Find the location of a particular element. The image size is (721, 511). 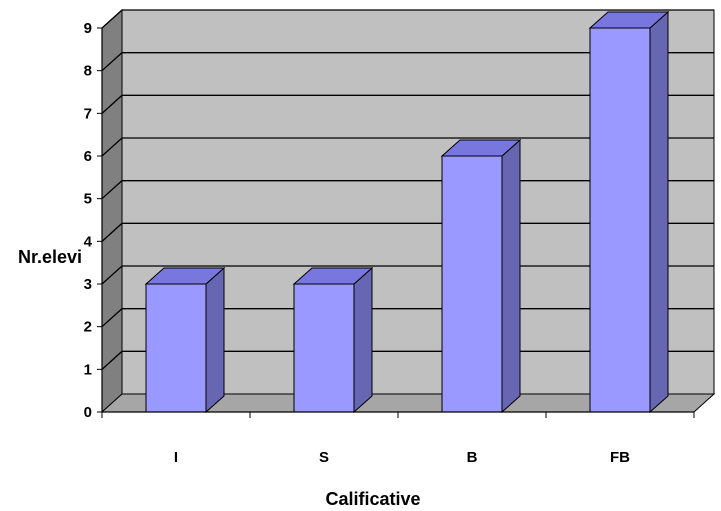

y-tick-label: 3 is located at coordinates (88, 284).